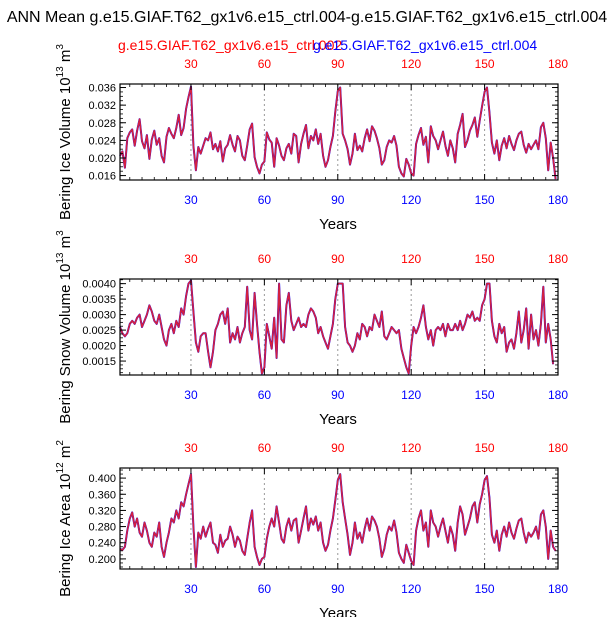  I want to click on y-tick-label: 0.240, so click(102, 544).